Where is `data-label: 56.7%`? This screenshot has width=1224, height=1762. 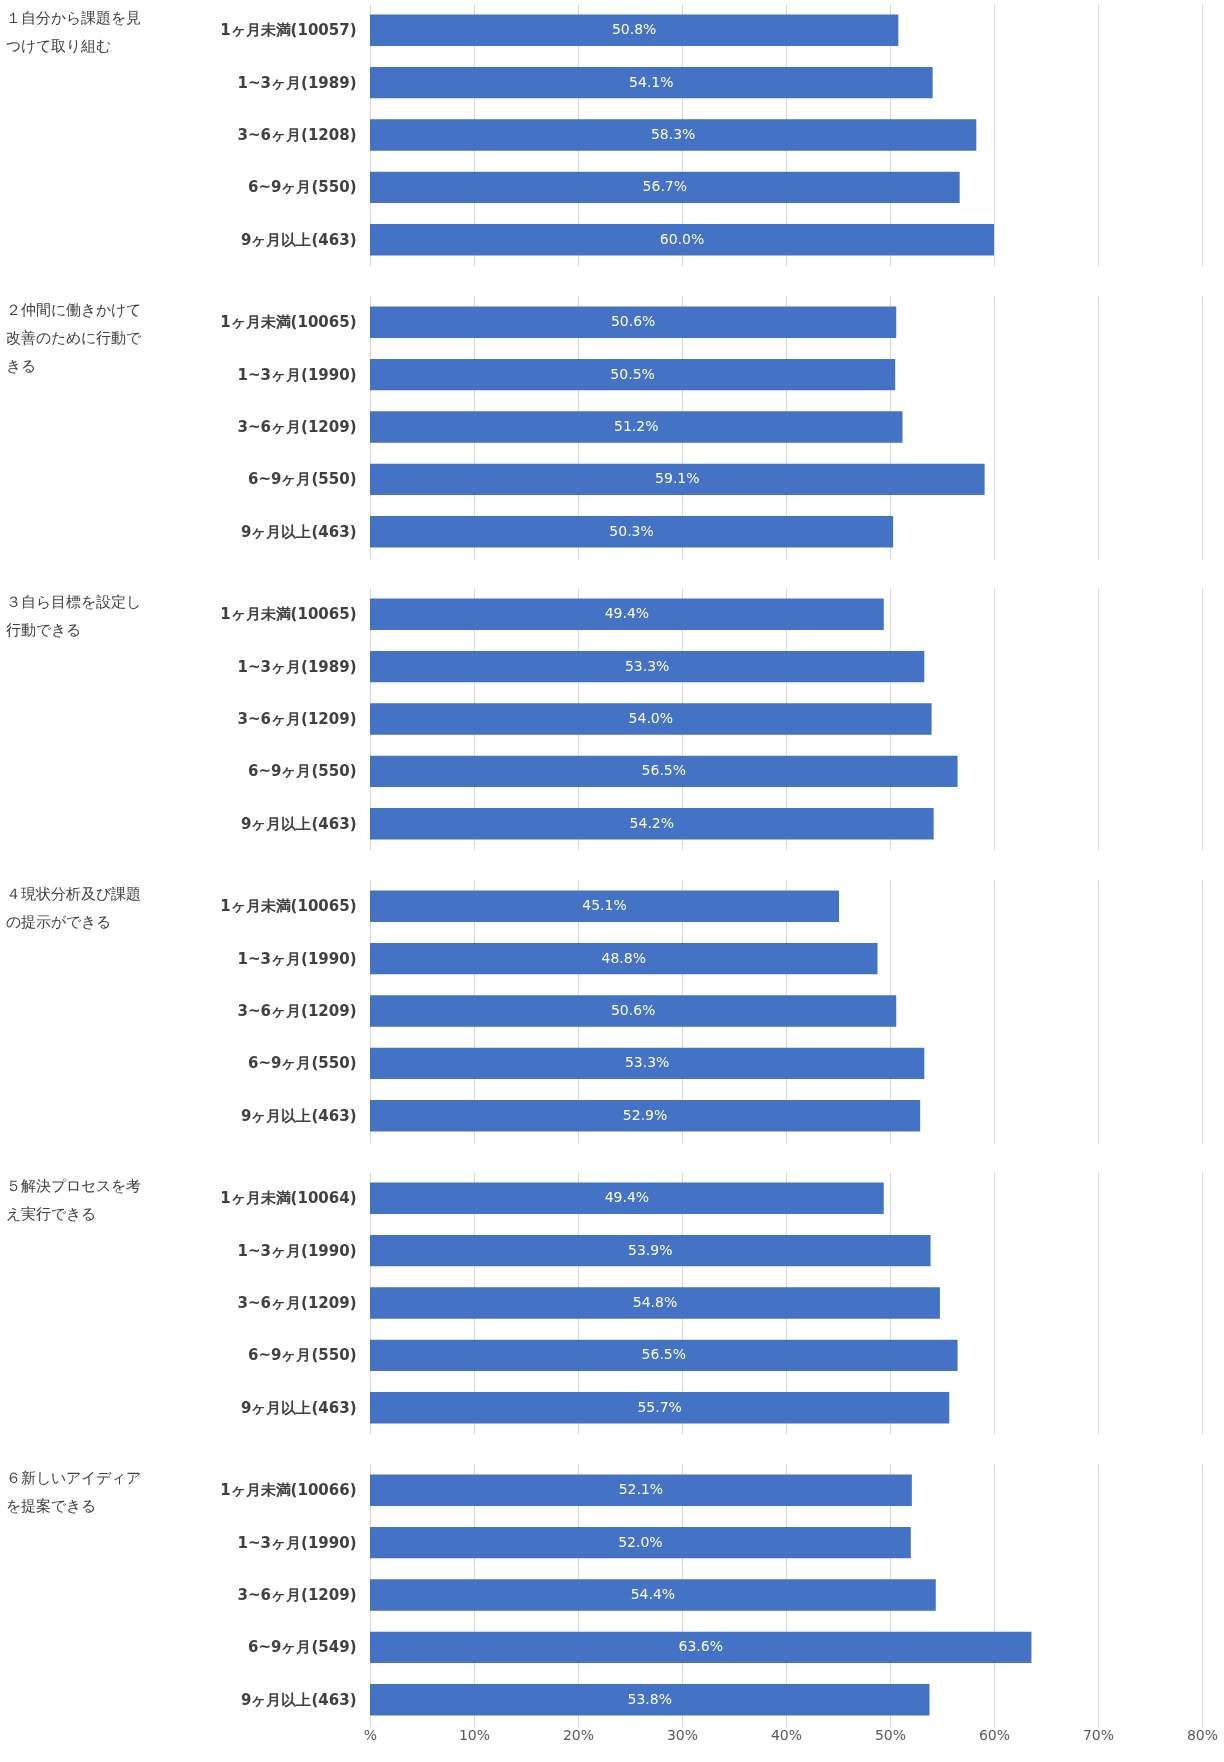
data-label: 56.7% is located at coordinates (665, 186).